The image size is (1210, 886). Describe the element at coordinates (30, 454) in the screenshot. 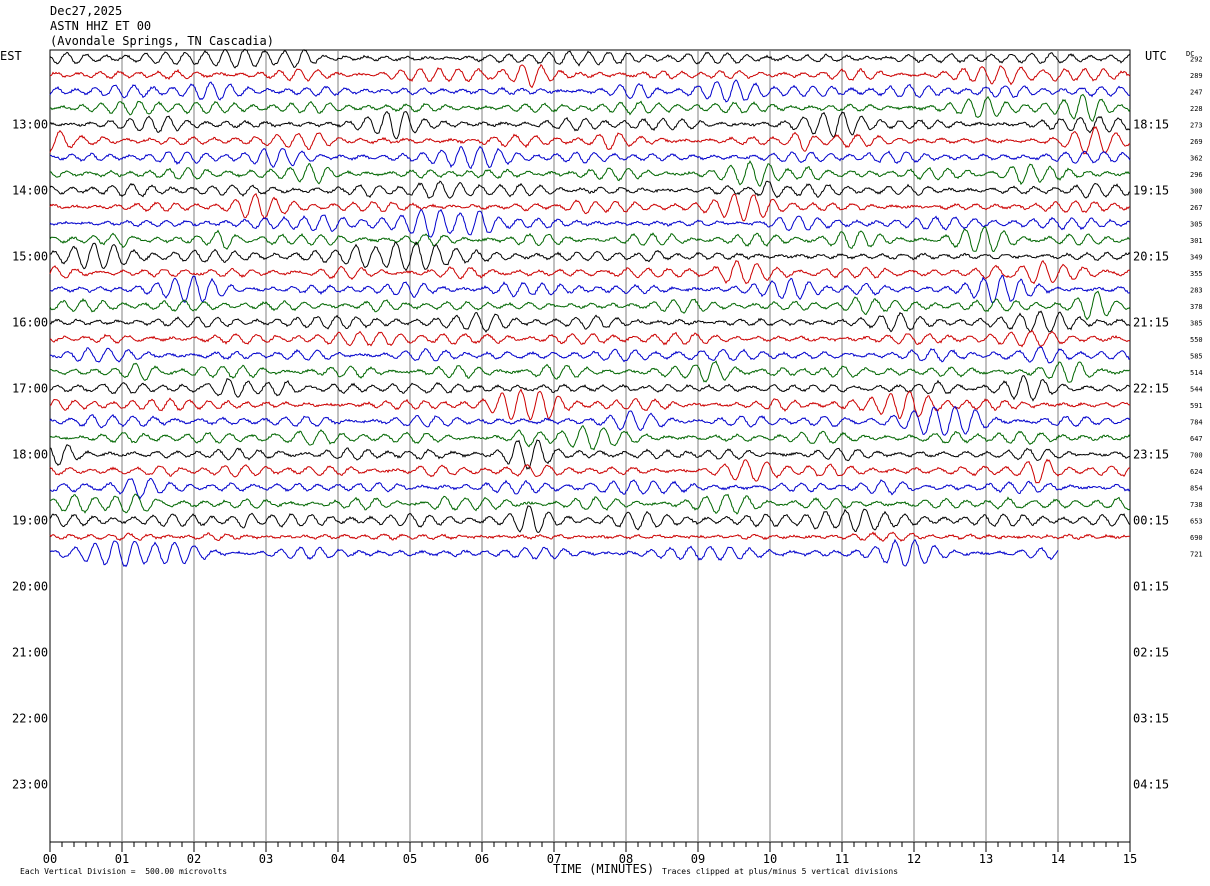

I see `left-hour-label: 18:00` at that location.